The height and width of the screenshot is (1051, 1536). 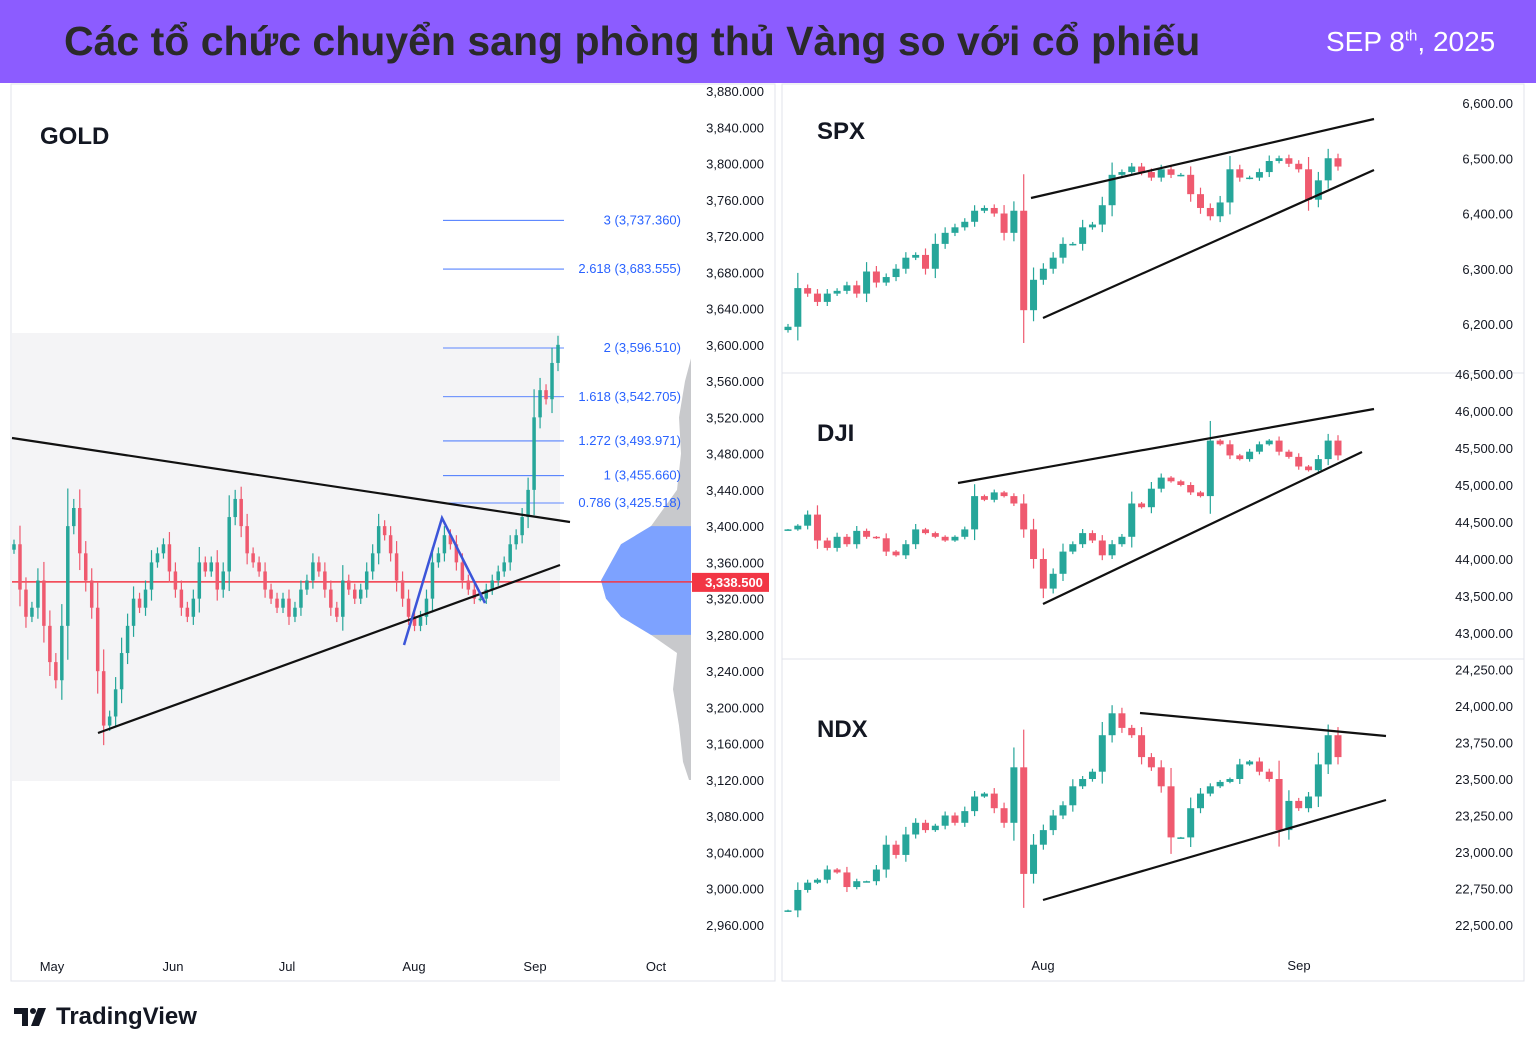 I want to click on gold-y-tick: 3,160.000, so click(x=735, y=744).